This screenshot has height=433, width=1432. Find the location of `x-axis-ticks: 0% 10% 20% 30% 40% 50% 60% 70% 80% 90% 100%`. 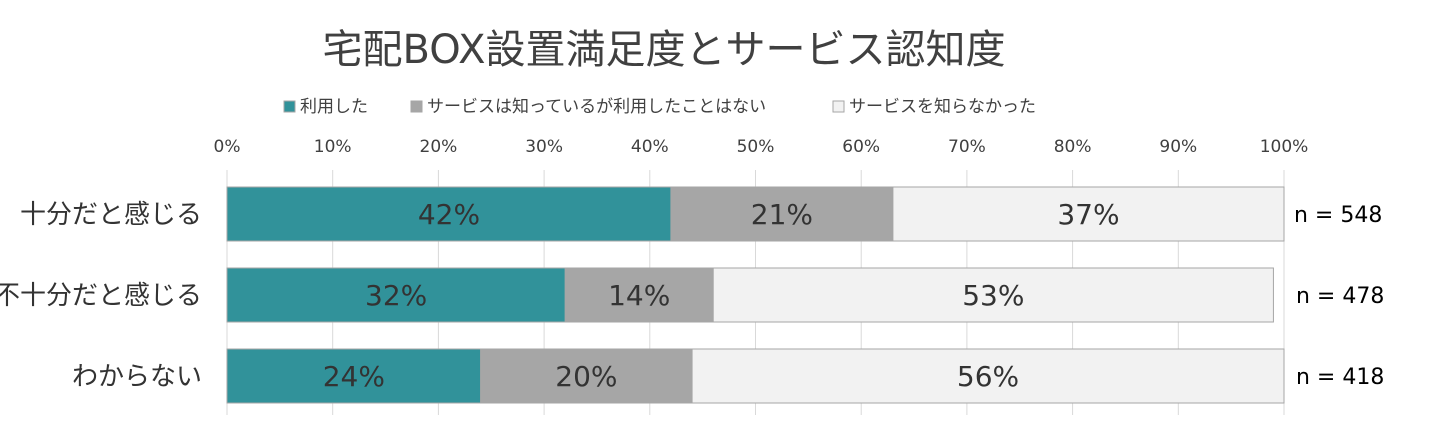

x-axis-ticks: 0% 10% 20% 30% 40% 50% 60% 70% 80% 90% 100% is located at coordinates (761, 147).